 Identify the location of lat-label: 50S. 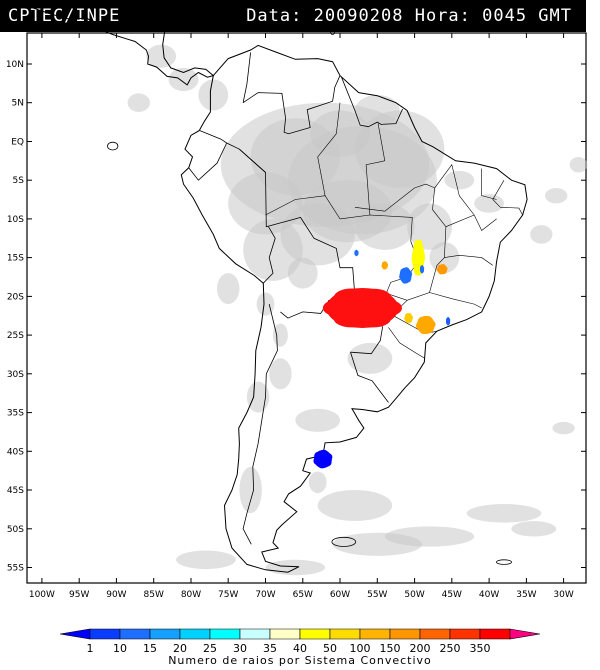
(15, 530).